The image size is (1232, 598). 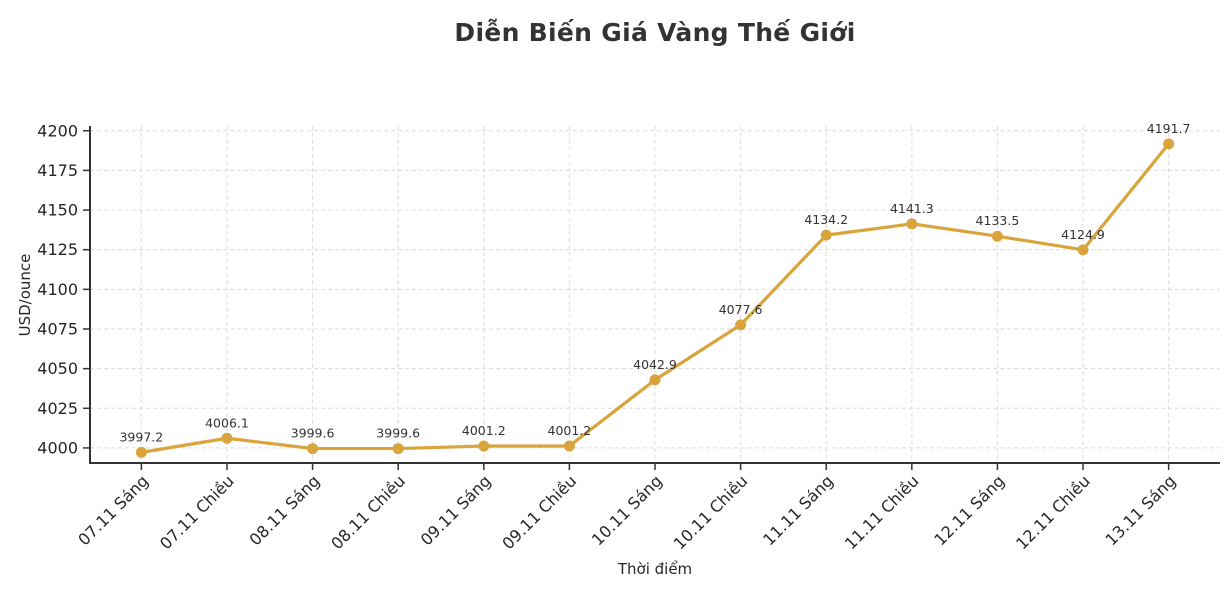 What do you see at coordinates (57, 368) in the screenshot?
I see `y-tick-label: 4050` at bounding box center [57, 368].